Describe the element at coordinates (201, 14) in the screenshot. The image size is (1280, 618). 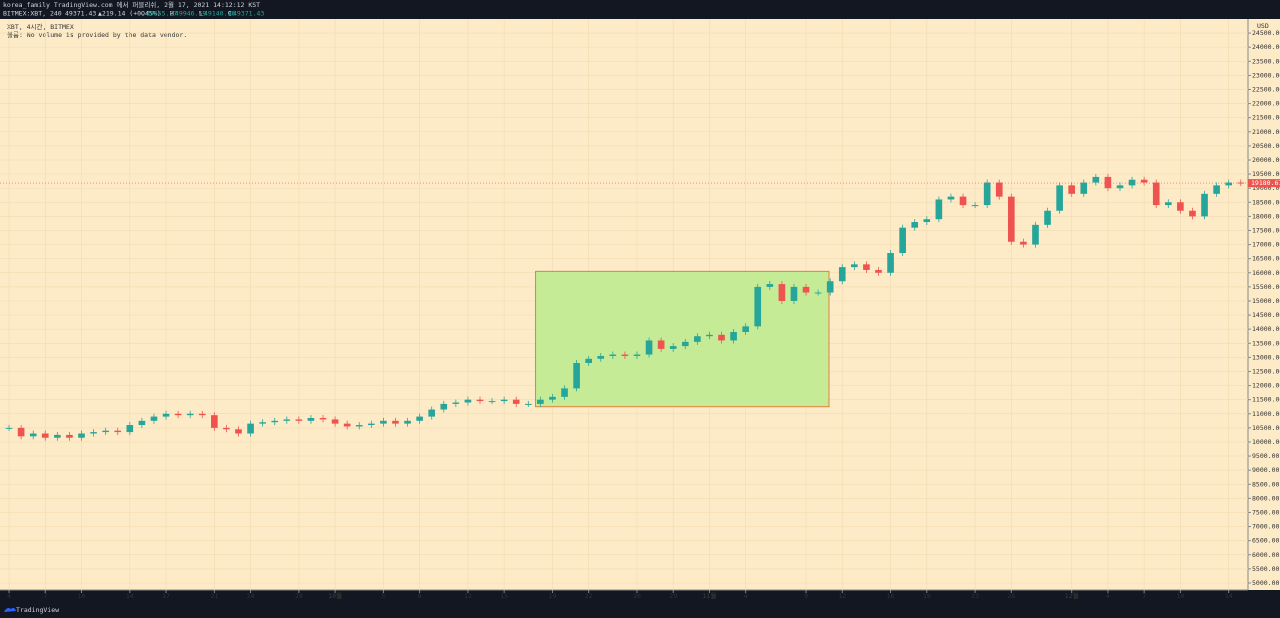
I see `low-label: L` at that location.